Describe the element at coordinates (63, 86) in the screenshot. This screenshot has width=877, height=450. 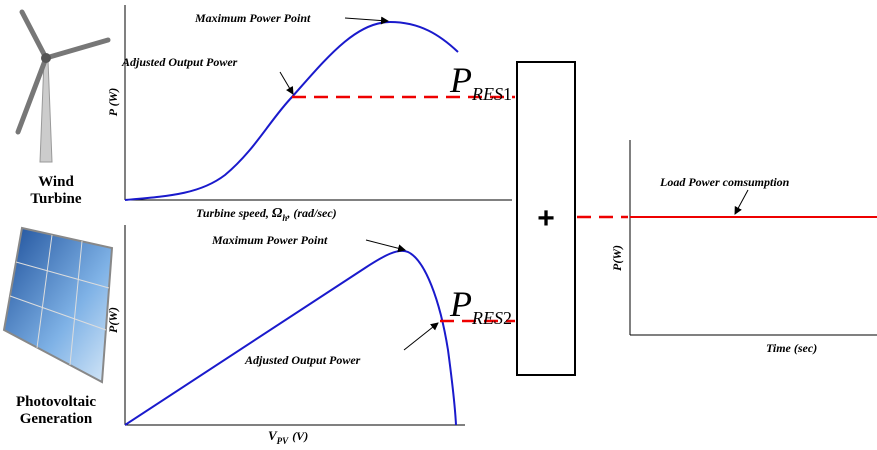
I see `wind-turbine-icon` at that location.